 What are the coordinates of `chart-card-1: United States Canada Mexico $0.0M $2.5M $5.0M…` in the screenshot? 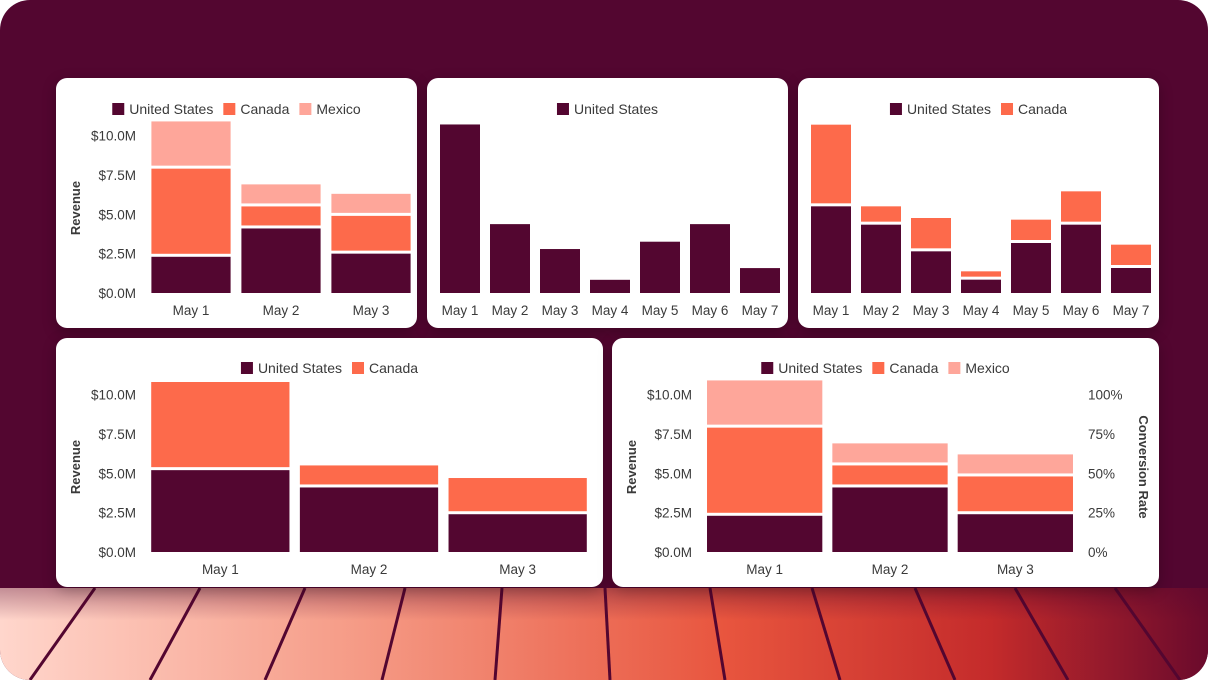 It's located at (236, 203).